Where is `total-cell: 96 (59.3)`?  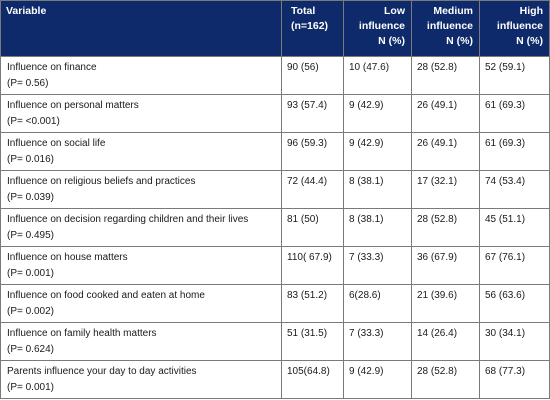 total-cell: 96 (59.3) is located at coordinates (312, 151).